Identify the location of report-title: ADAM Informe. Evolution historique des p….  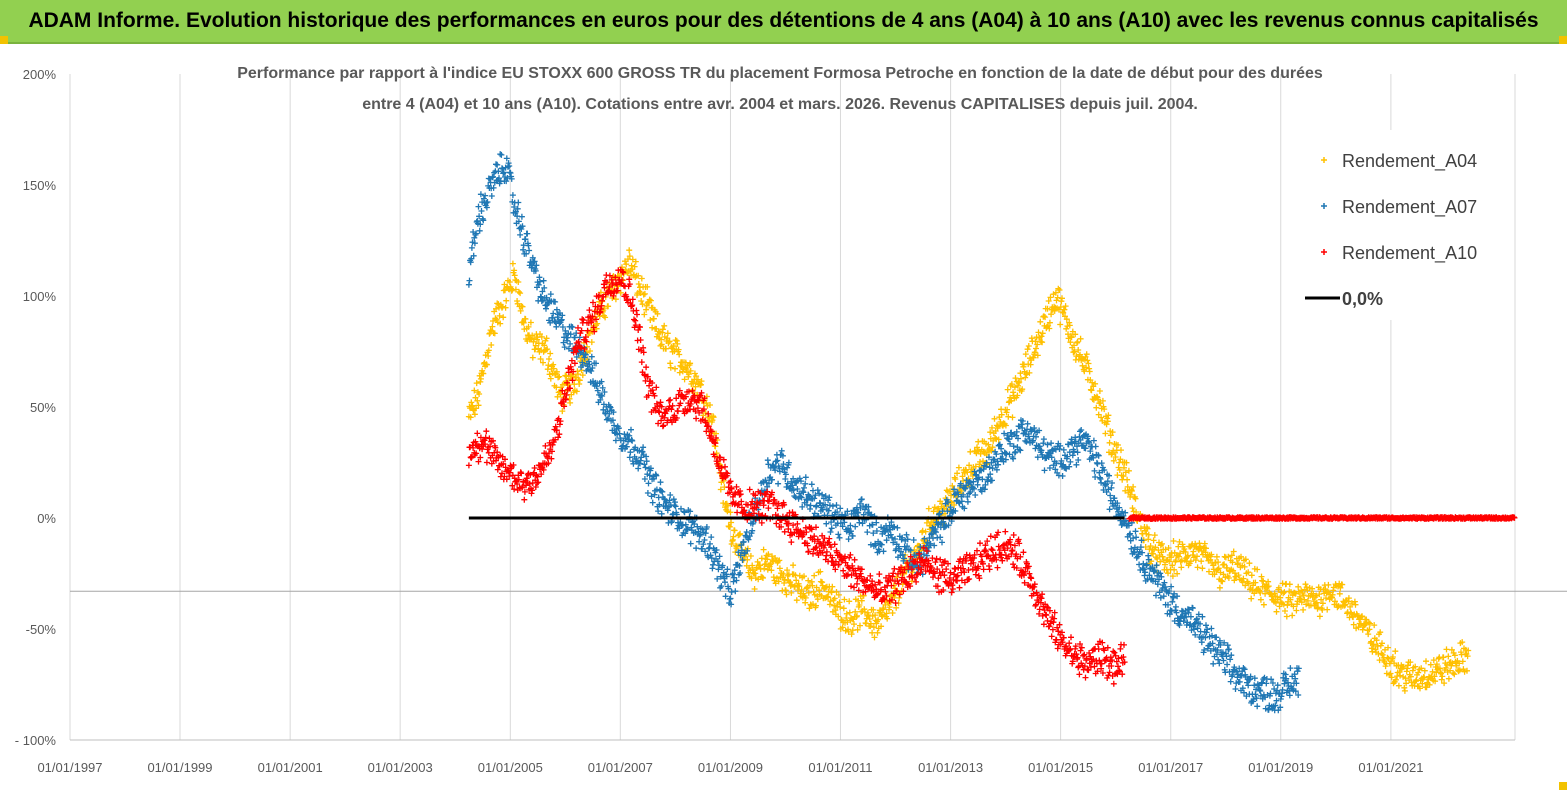
(783, 20).